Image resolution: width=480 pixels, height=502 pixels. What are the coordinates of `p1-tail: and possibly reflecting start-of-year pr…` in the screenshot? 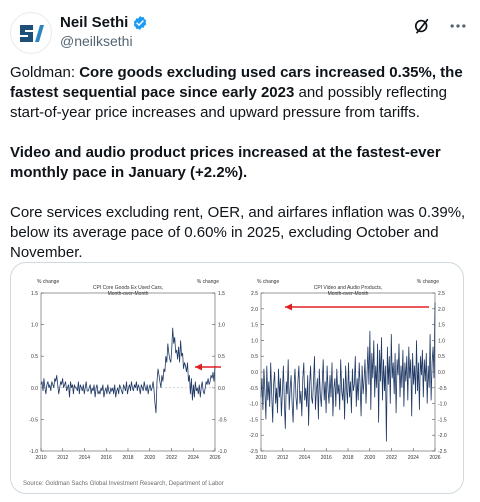 It's located at (228, 102).